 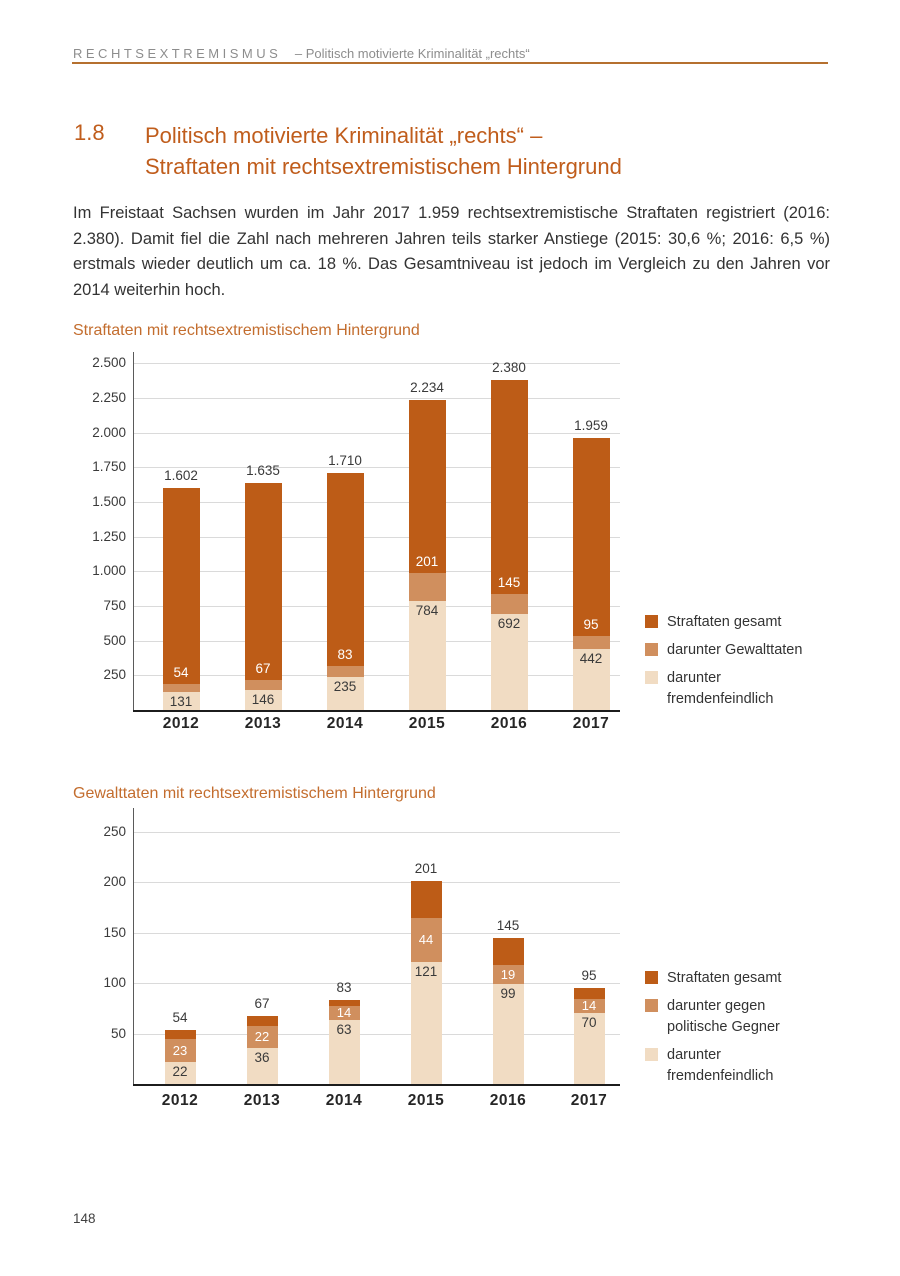 What do you see at coordinates (262, 1004) in the screenshot?
I see `bar-total-label: 67` at bounding box center [262, 1004].